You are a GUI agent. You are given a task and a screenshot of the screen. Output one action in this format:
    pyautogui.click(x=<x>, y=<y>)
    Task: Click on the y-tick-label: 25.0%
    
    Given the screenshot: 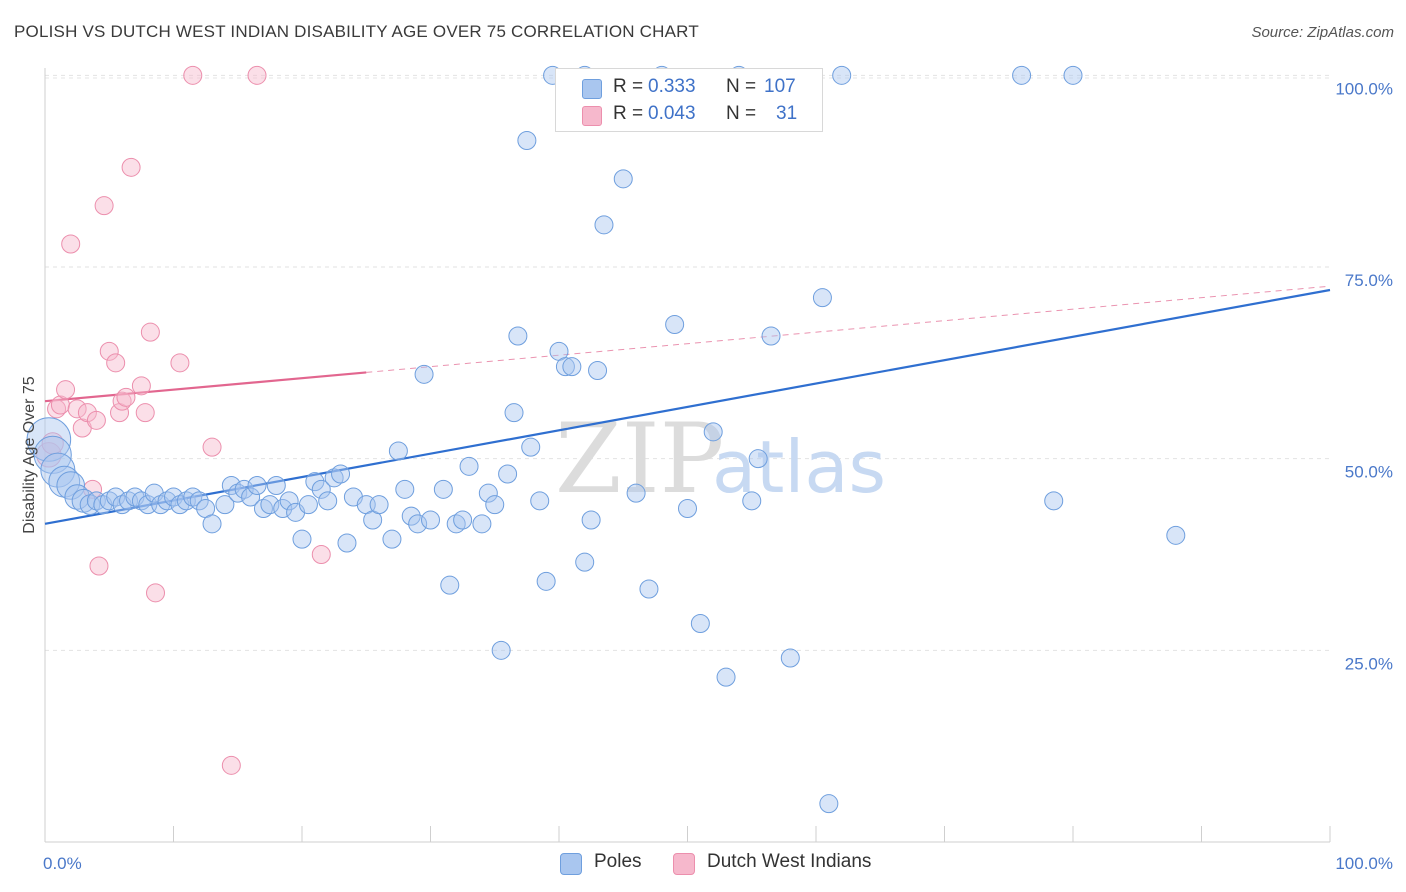 What is the action you would take?
    pyautogui.click(x=1369, y=663)
    